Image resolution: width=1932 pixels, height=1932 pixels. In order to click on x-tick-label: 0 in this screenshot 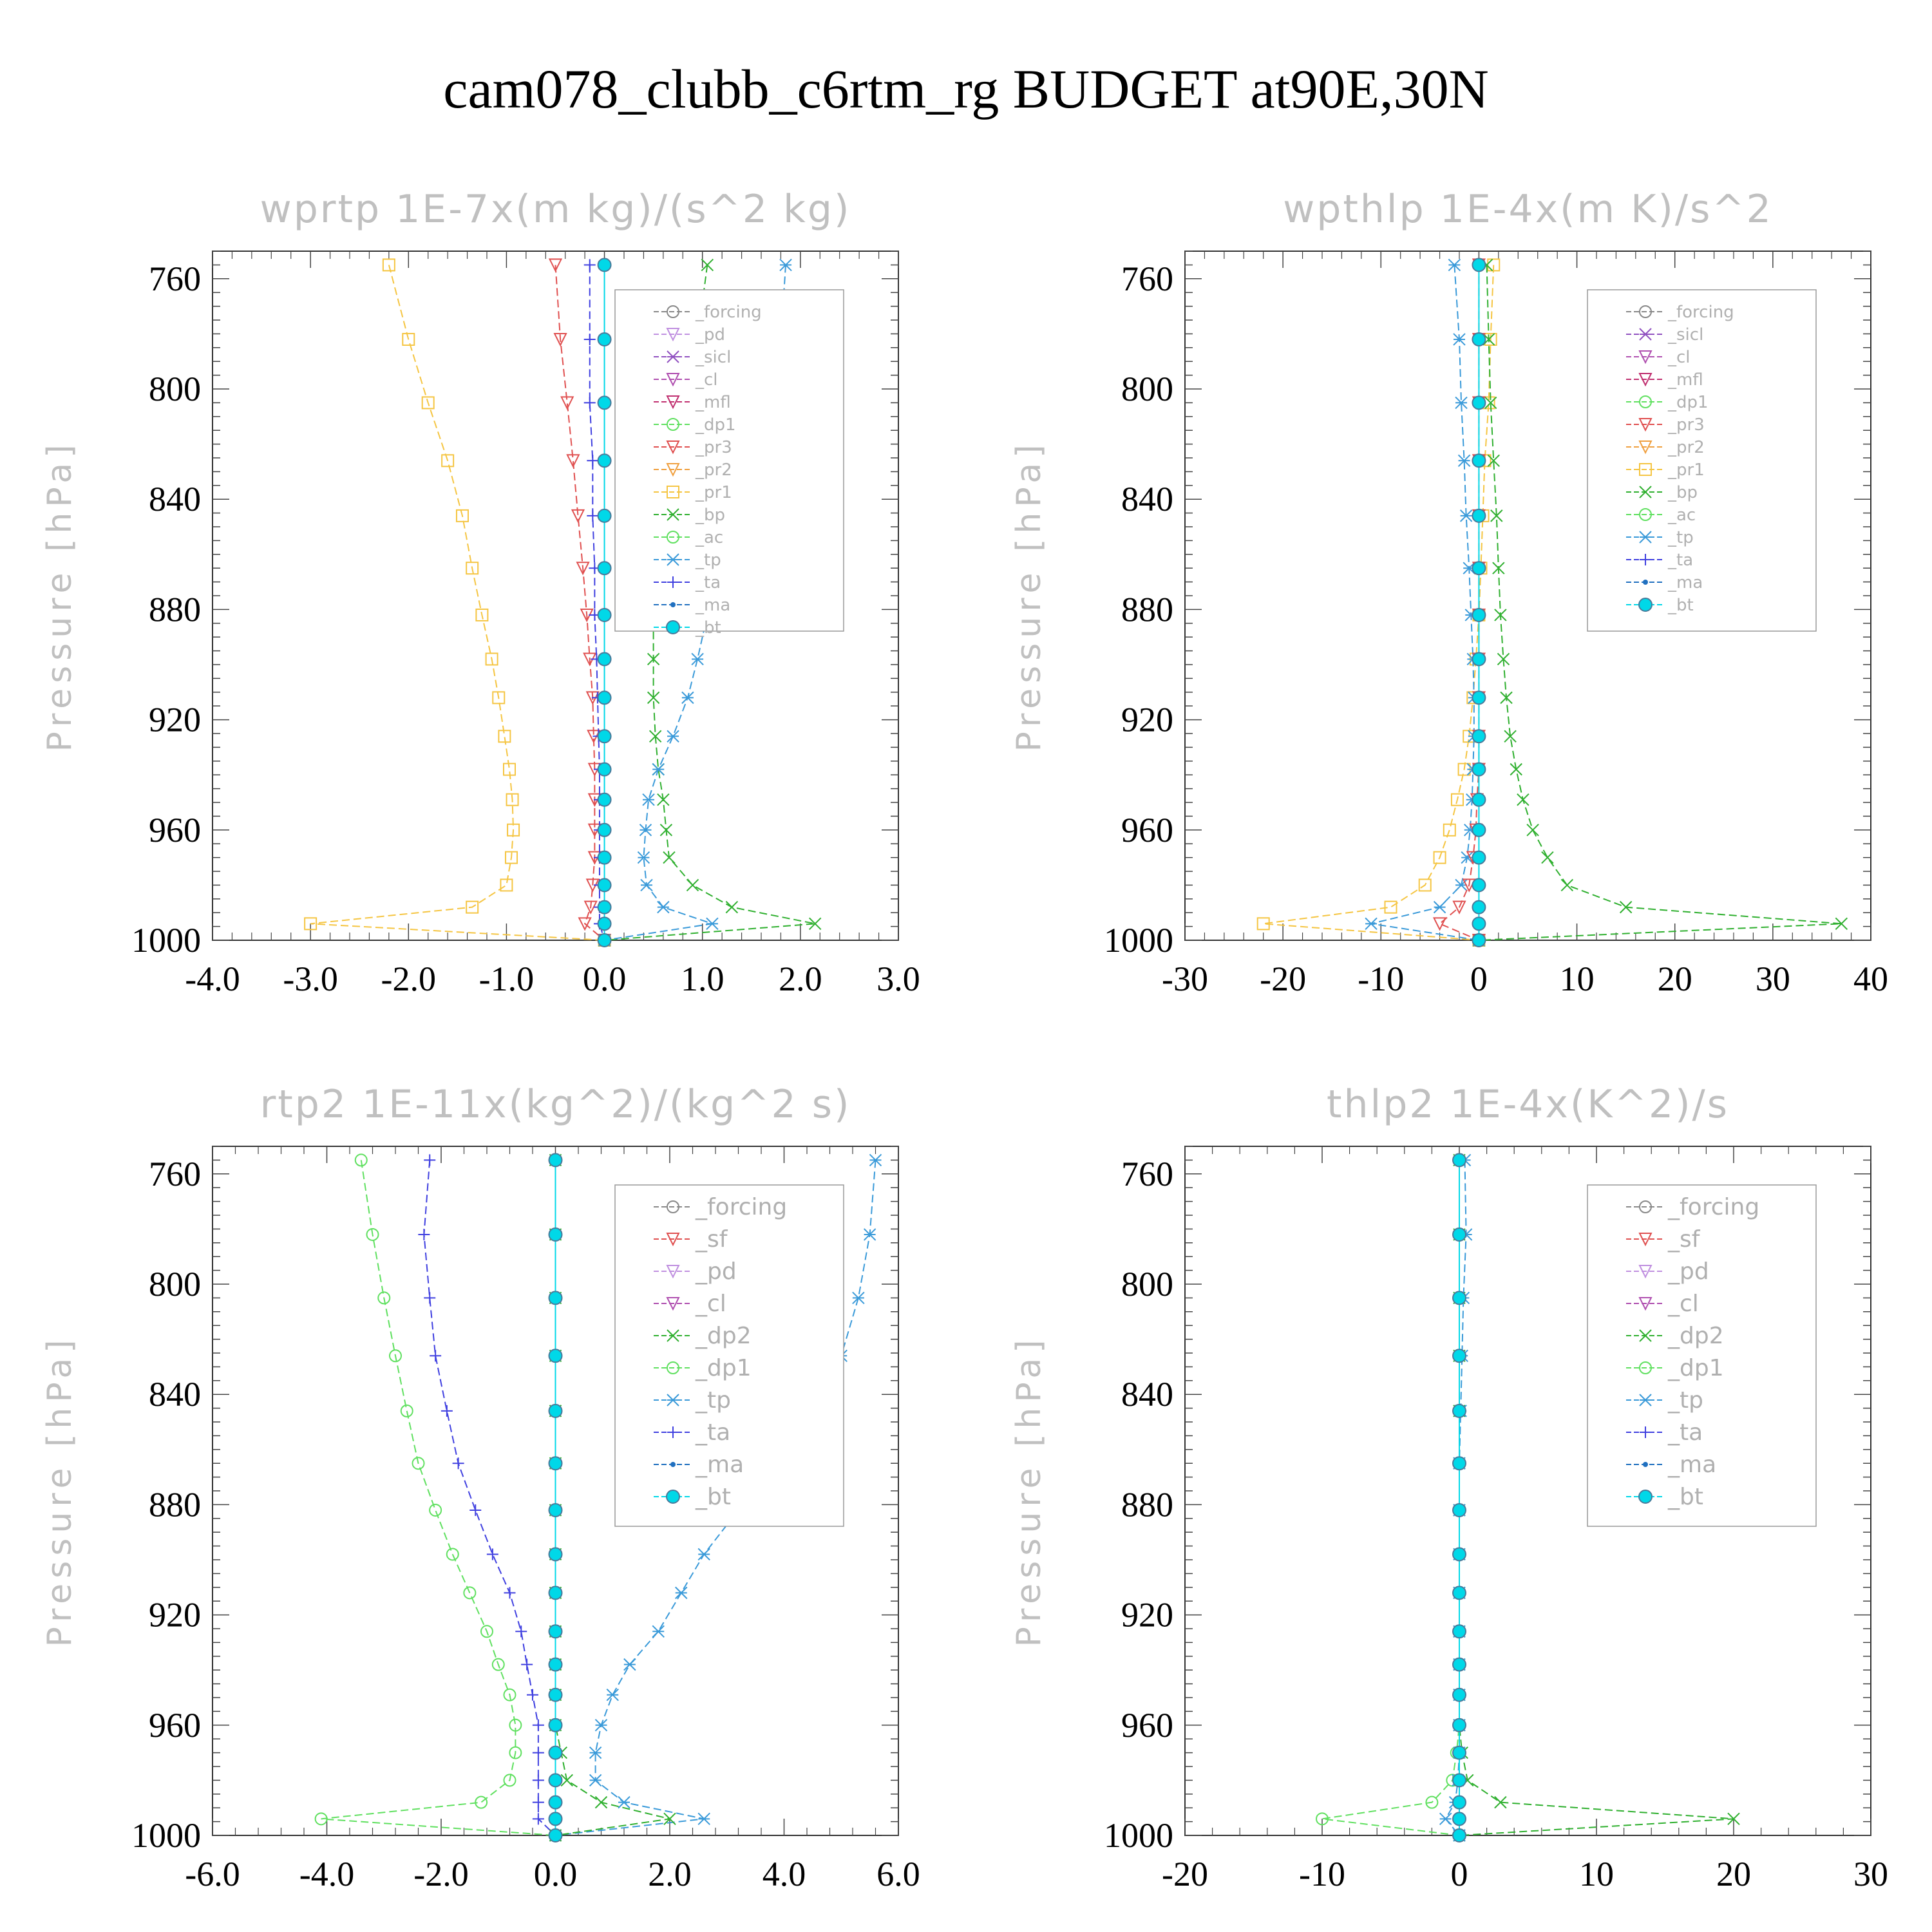, I will do `click(1479, 979)`.